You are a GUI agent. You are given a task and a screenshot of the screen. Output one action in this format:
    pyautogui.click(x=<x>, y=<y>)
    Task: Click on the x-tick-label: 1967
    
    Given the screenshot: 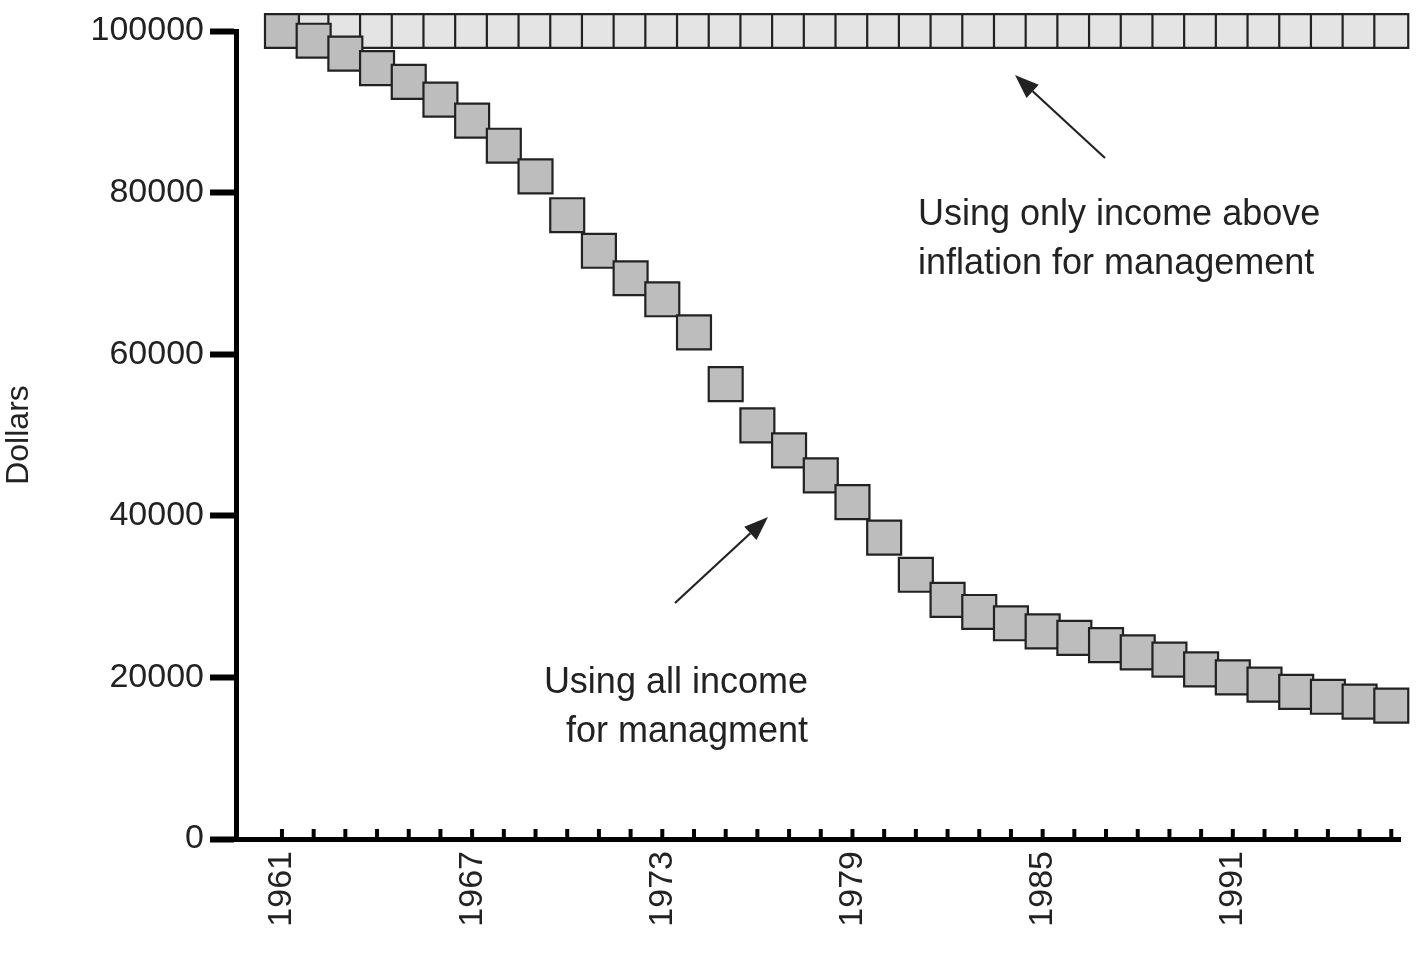 What is the action you would take?
    pyautogui.click(x=469, y=889)
    